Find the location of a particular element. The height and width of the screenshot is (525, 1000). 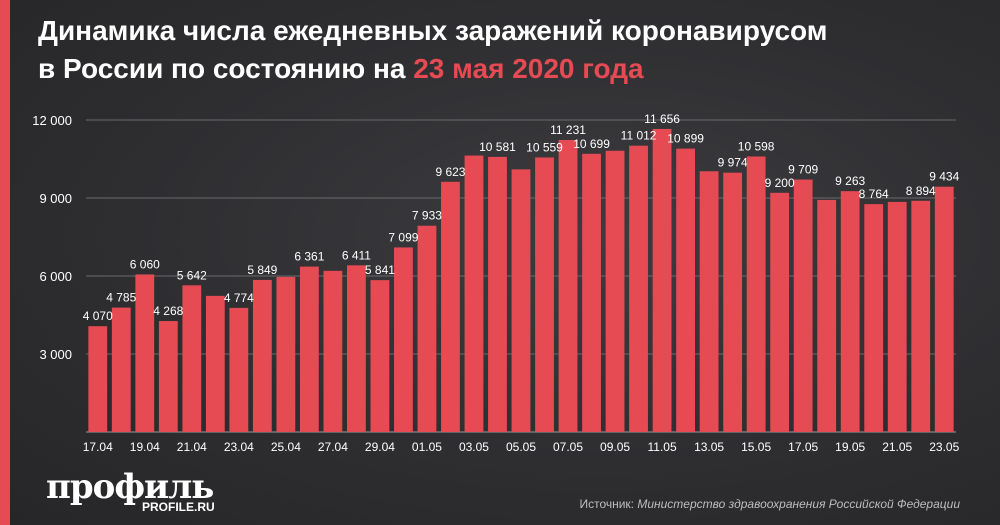

y-tick-label: 12 000 is located at coordinates (52, 120).